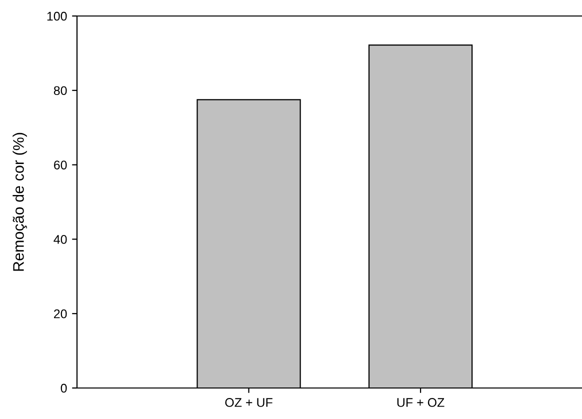  What do you see at coordinates (63, 388) in the screenshot?
I see `y-tick-label: 0` at bounding box center [63, 388].